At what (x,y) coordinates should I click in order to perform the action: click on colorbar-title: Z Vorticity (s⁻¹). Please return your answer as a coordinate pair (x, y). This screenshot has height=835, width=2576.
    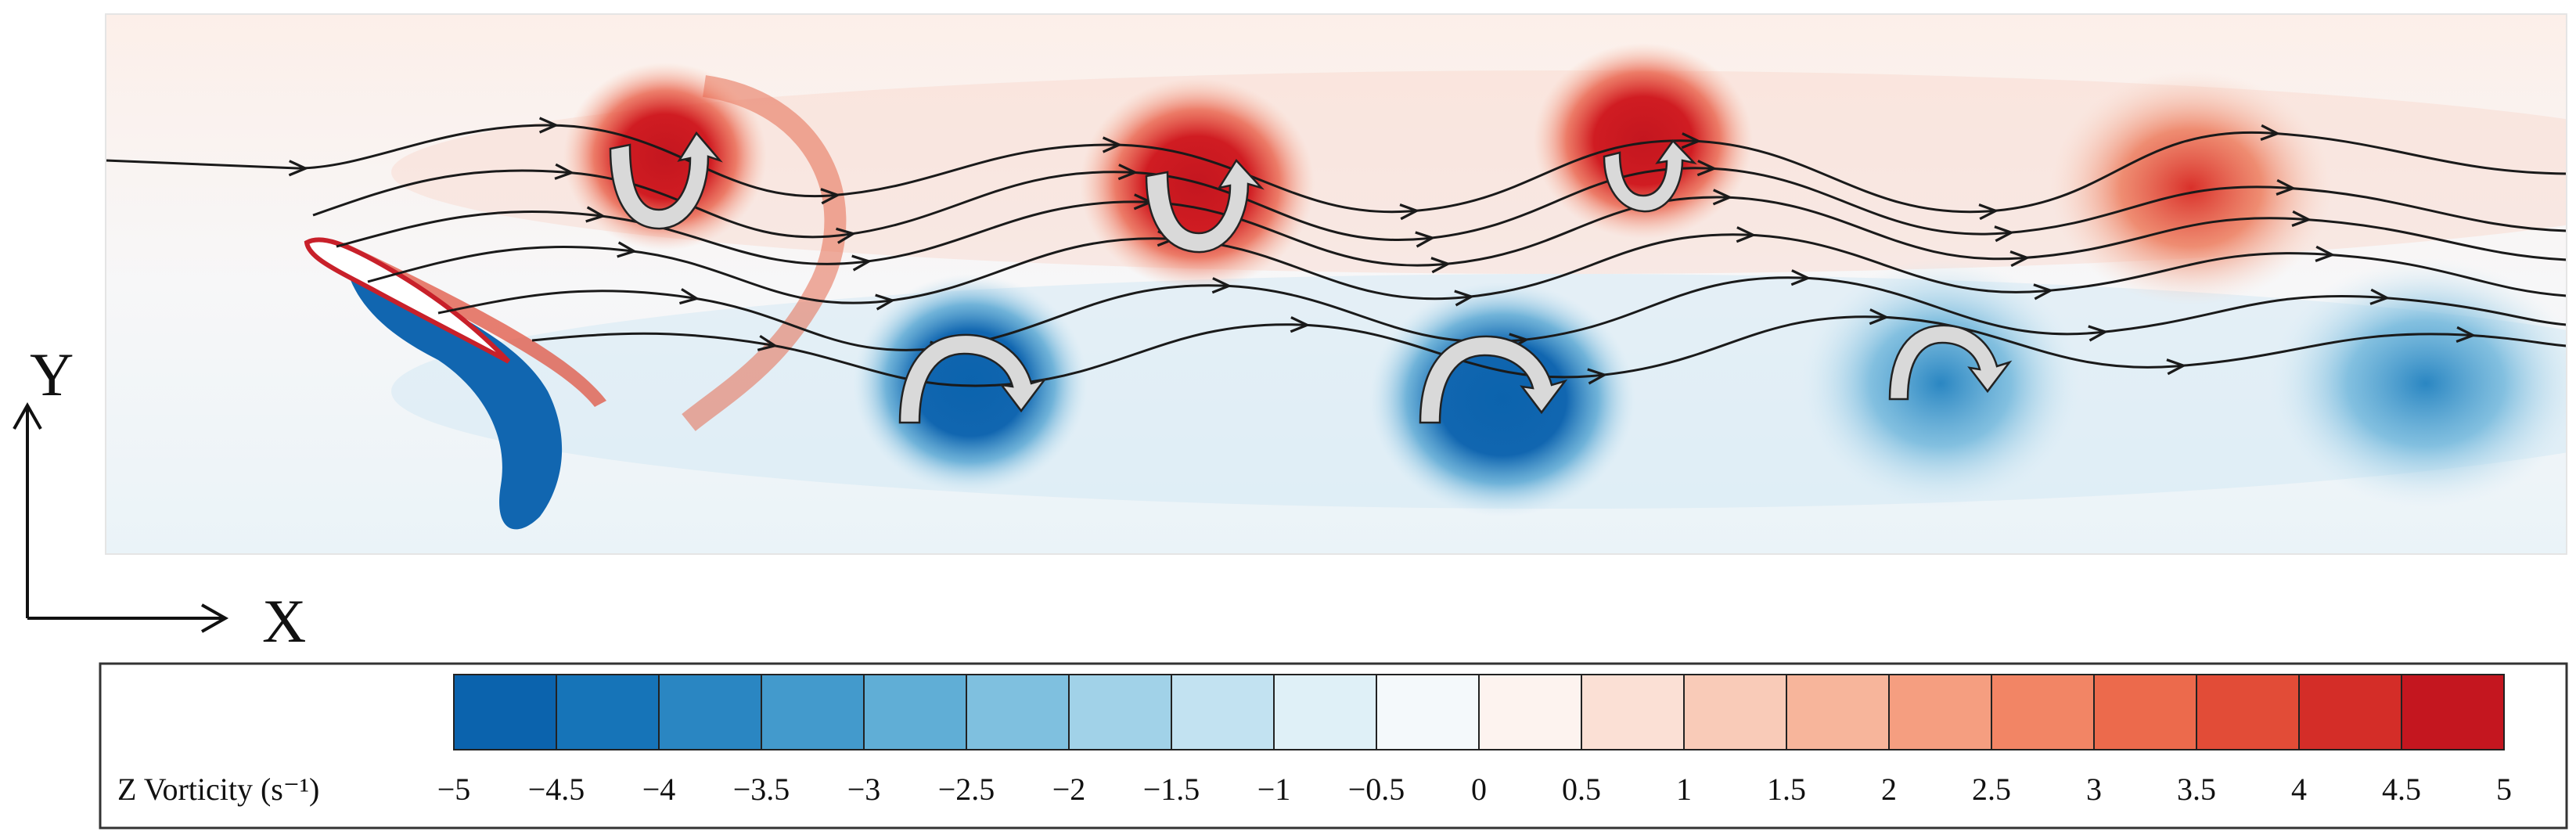
    Looking at the image, I should click on (218, 789).